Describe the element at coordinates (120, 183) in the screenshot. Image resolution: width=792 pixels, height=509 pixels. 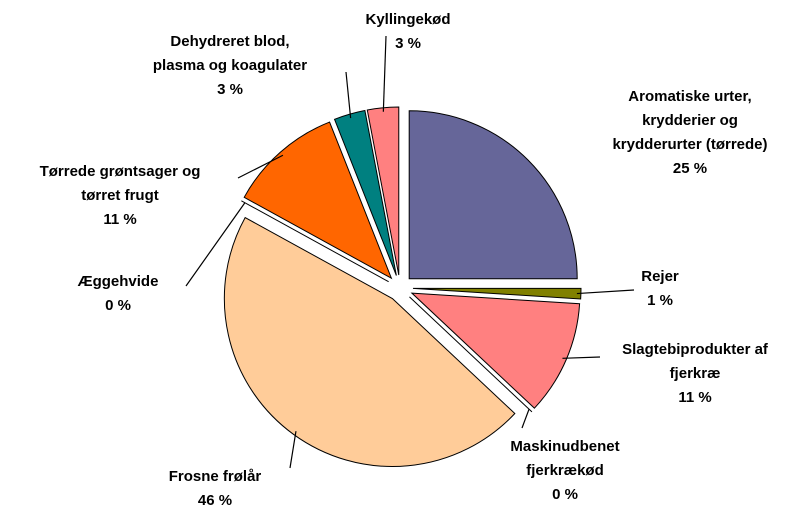
I see `slice-label: Tørrede grøntsager og tørret frugt` at that location.